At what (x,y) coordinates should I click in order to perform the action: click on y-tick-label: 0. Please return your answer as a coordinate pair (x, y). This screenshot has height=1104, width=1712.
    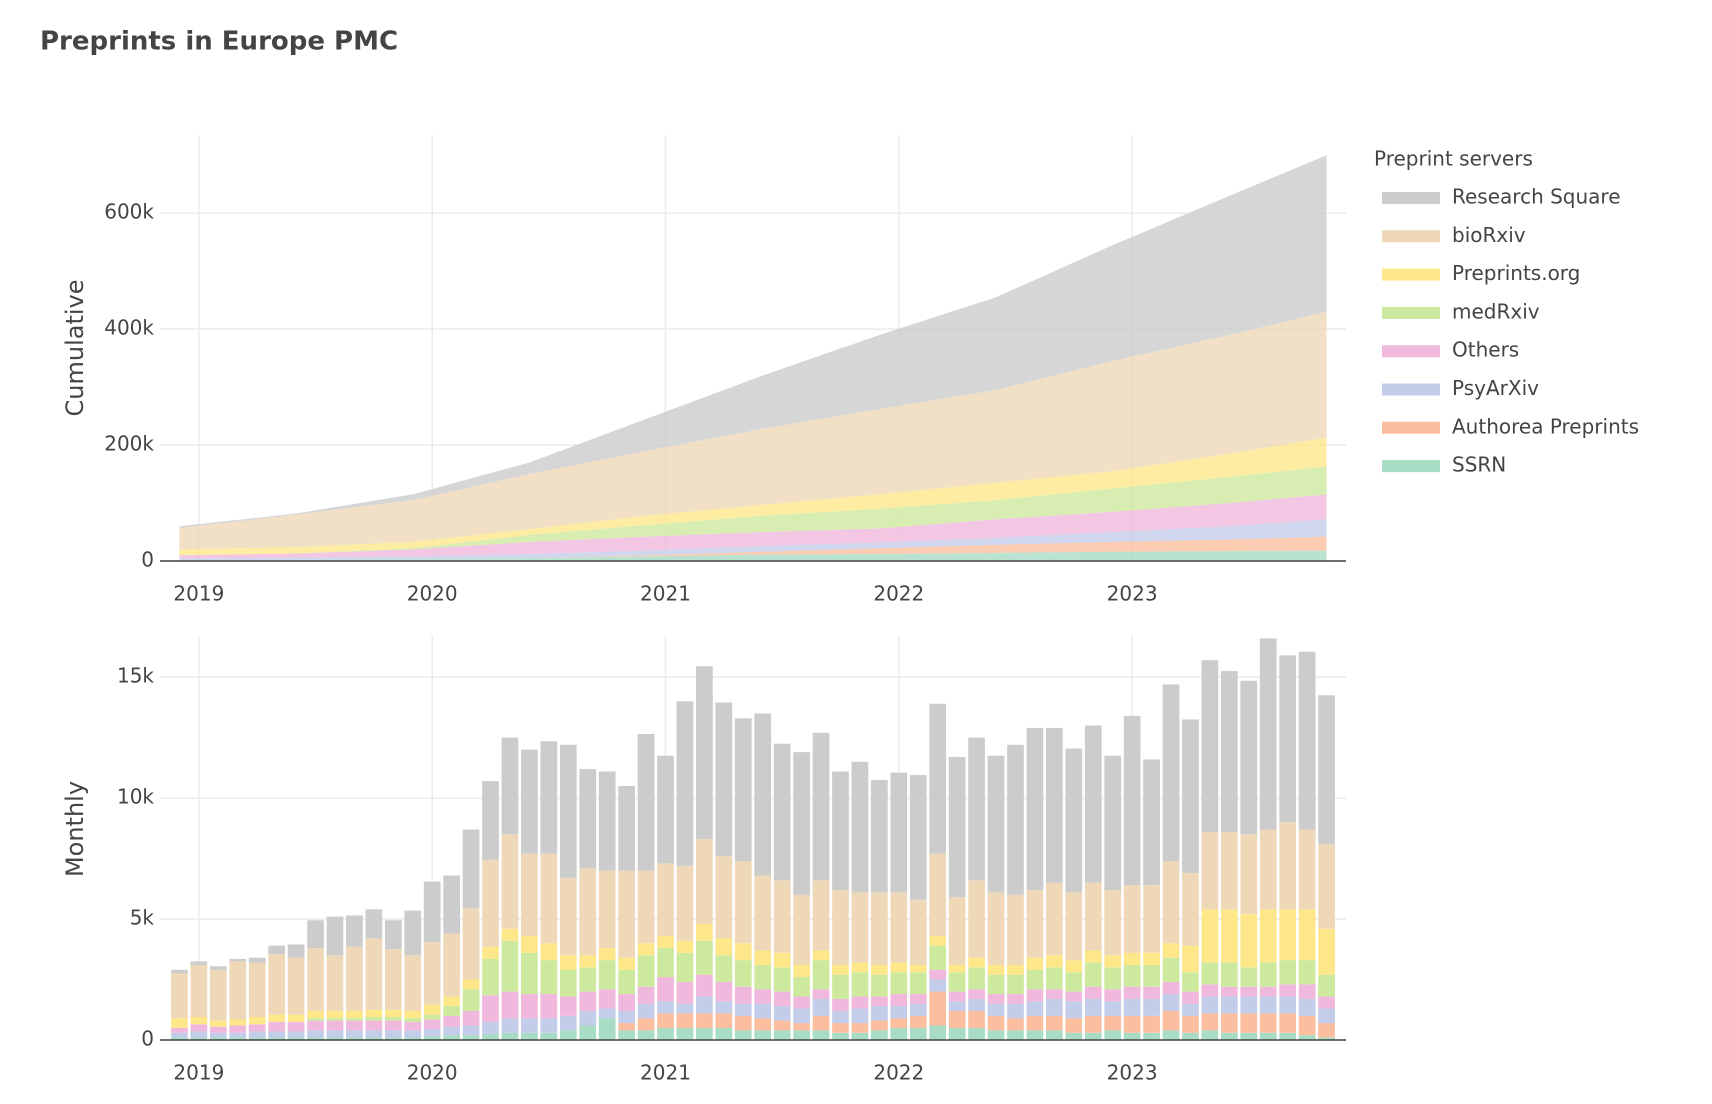
    Looking at the image, I should click on (147, 1039).